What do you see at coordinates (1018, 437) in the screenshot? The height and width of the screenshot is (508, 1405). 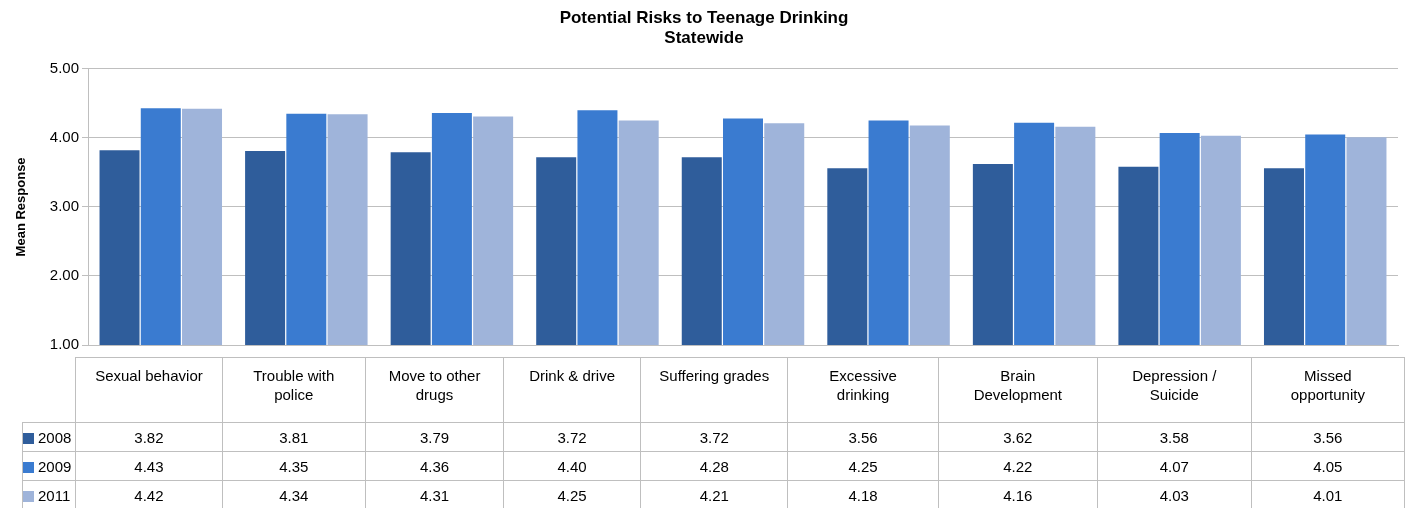 I see `data-label: 3.62` at bounding box center [1018, 437].